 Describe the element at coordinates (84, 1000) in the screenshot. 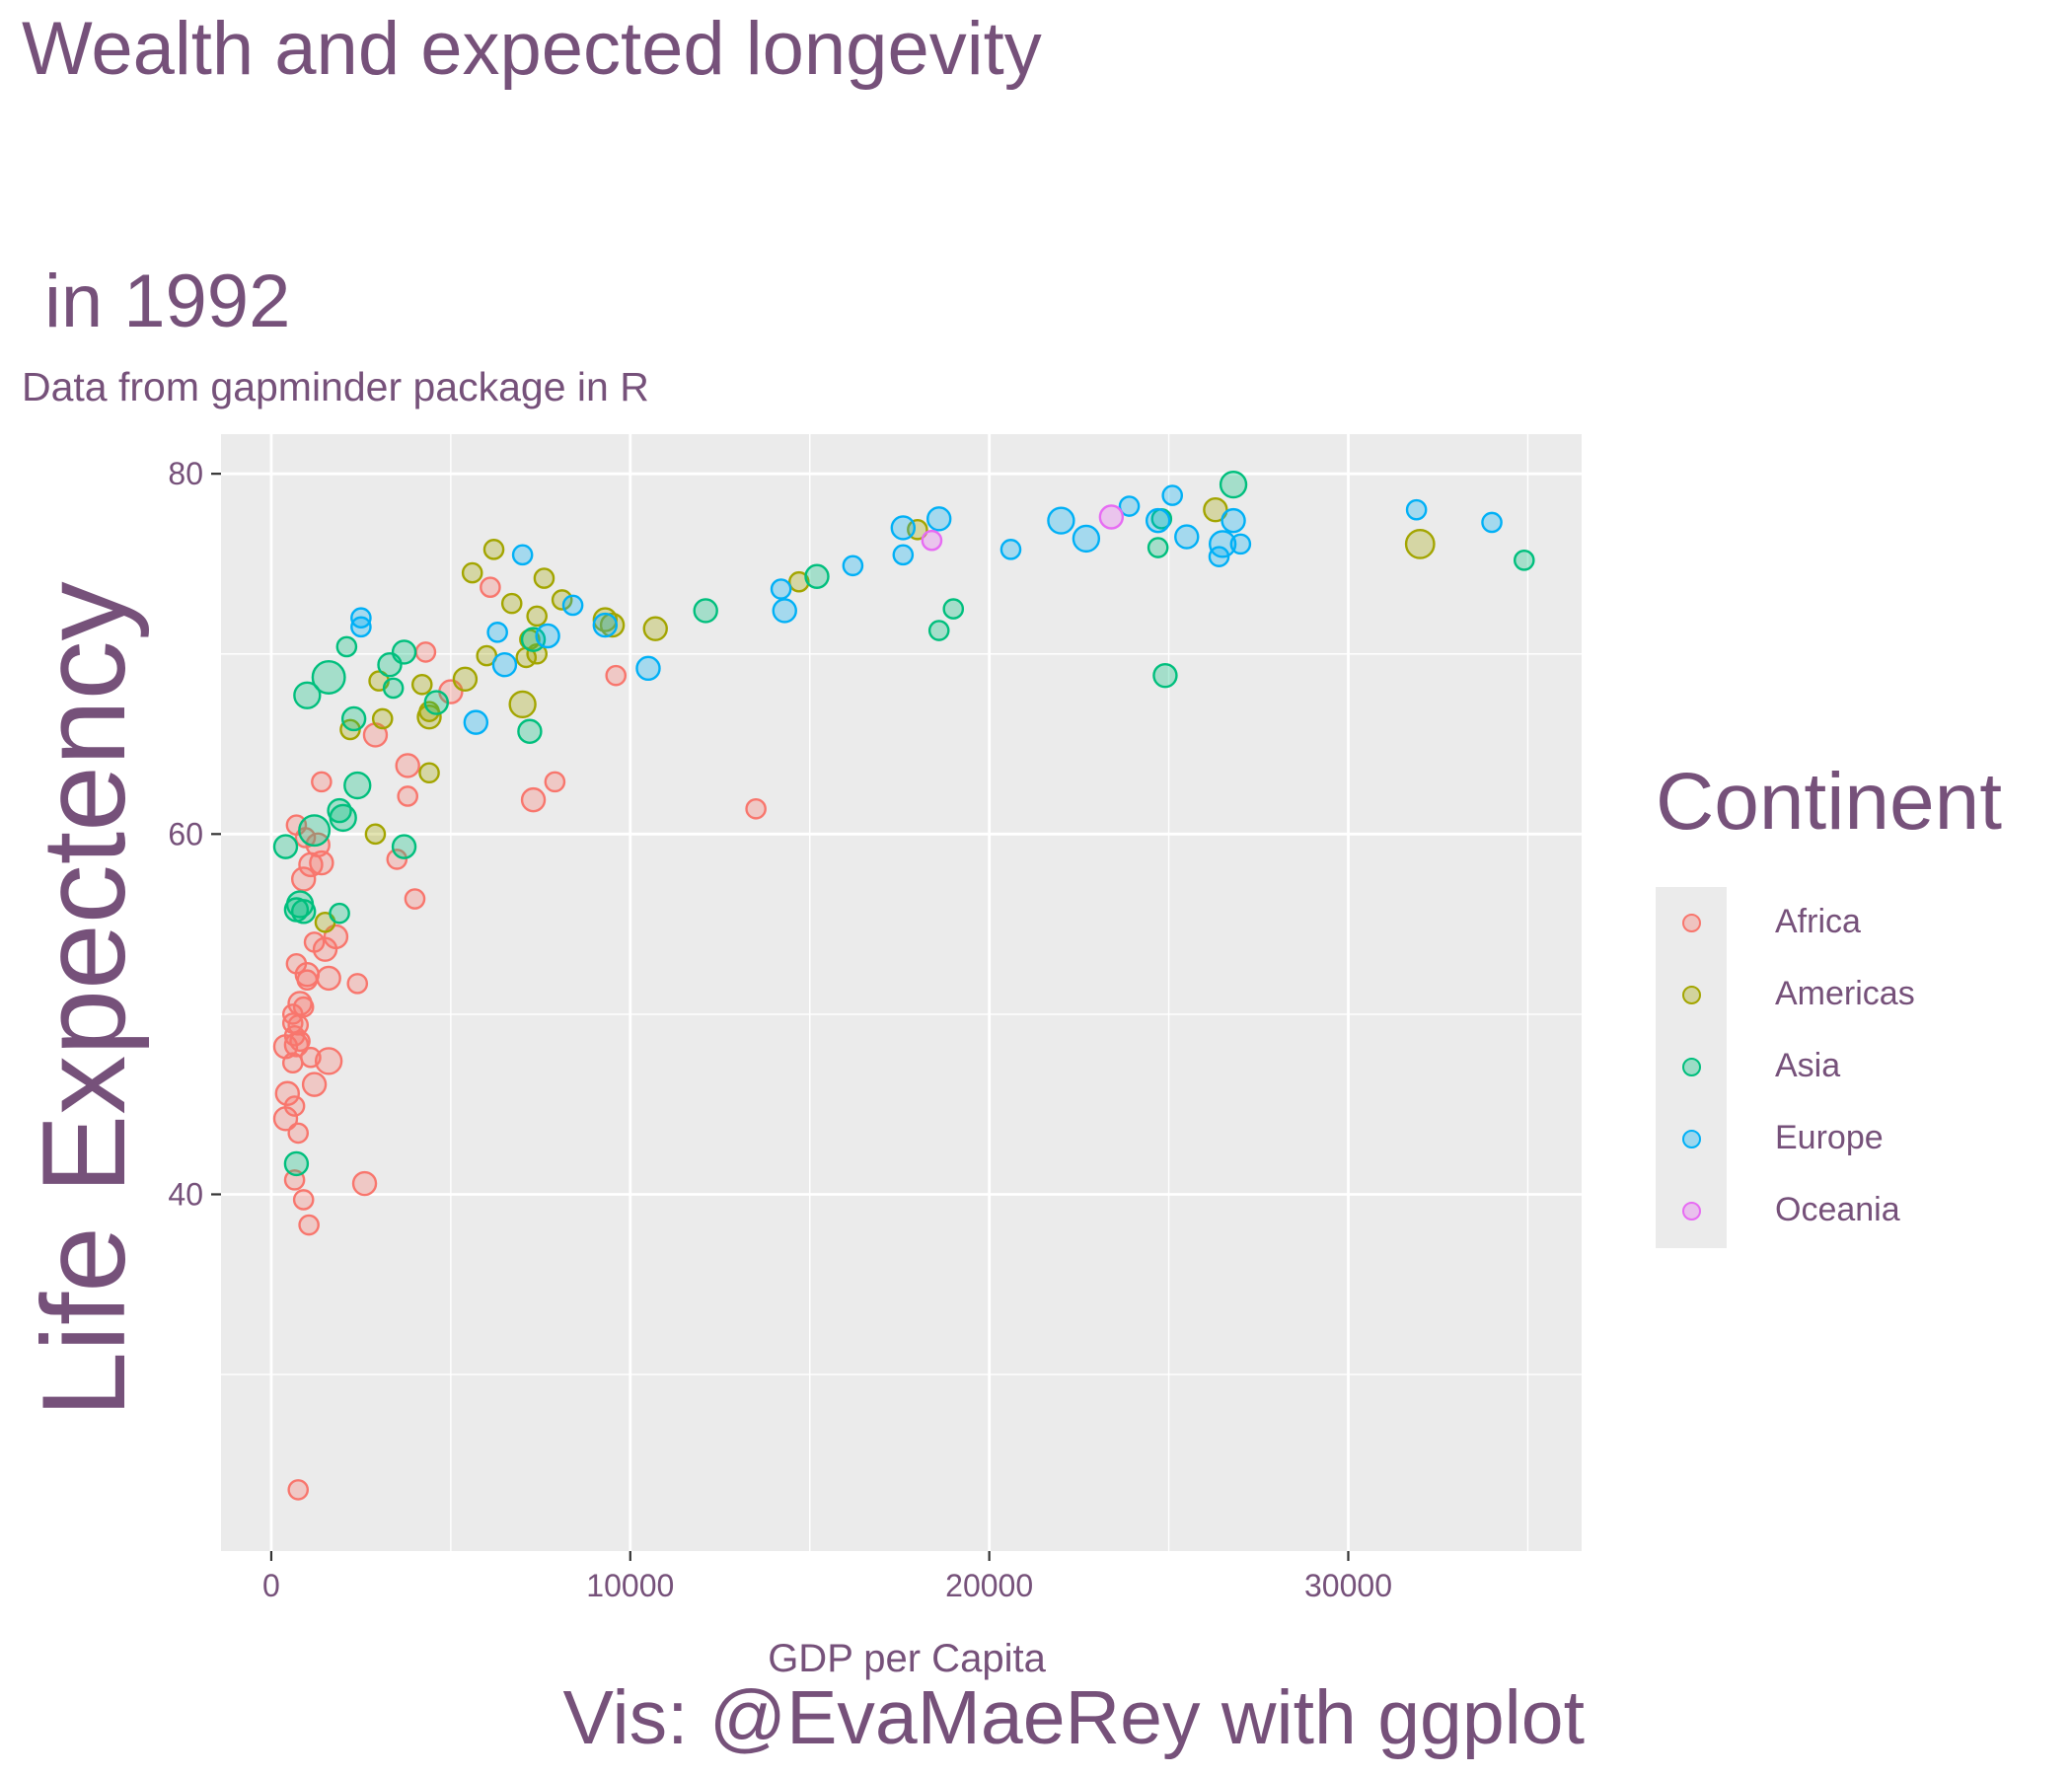

I see `y-axis-label: Life Expectency` at that location.